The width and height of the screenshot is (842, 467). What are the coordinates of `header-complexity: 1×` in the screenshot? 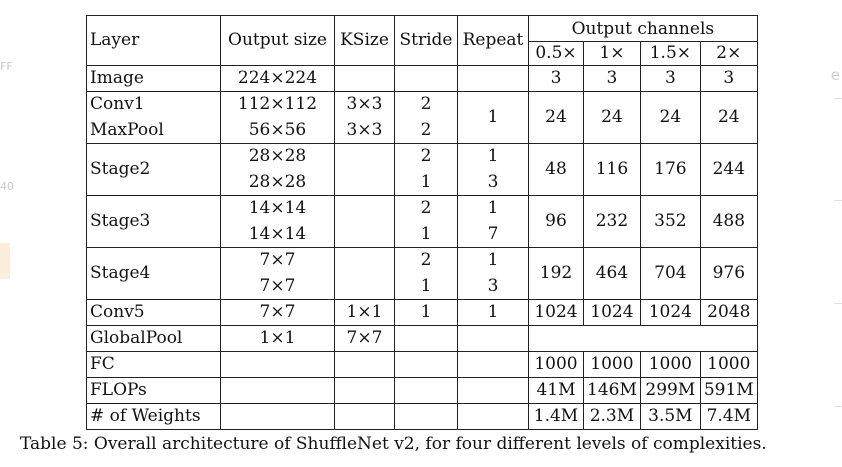 It's located at (612, 53).